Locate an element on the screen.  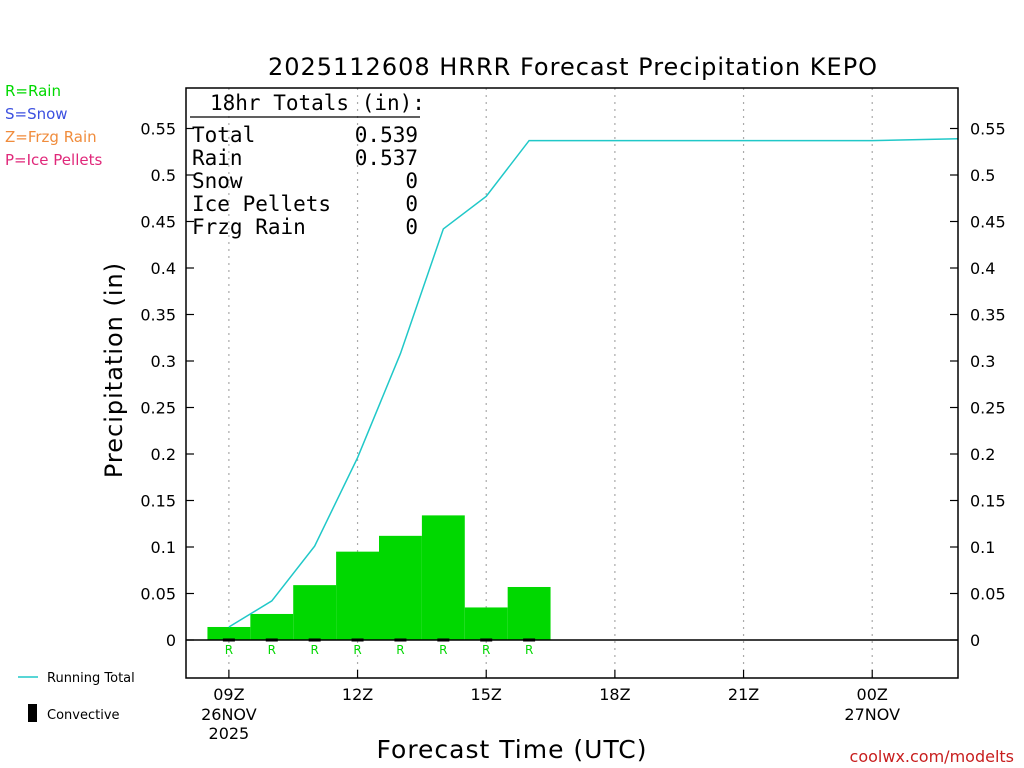
ytick-label-right-0.45: 0.45 is located at coordinates (988, 222).